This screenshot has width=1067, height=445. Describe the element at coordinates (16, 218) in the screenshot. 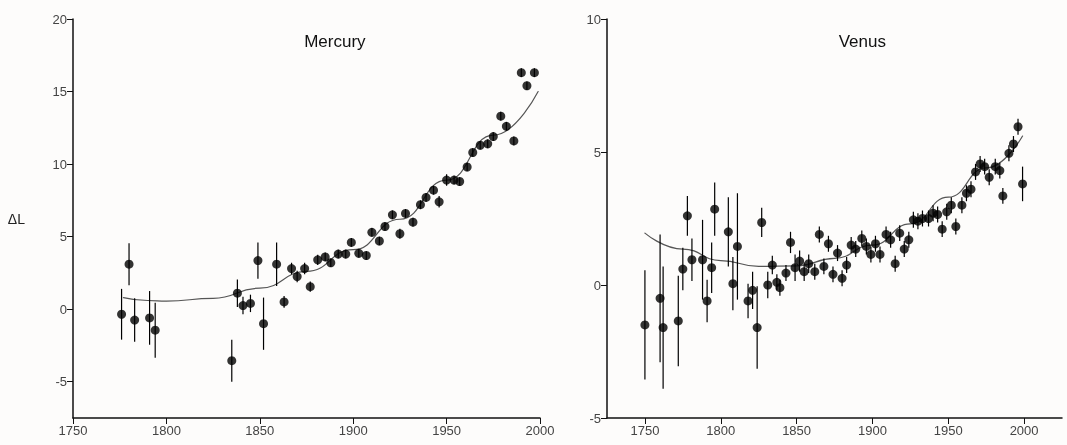

I see `y-axis-title: ΔL` at that location.